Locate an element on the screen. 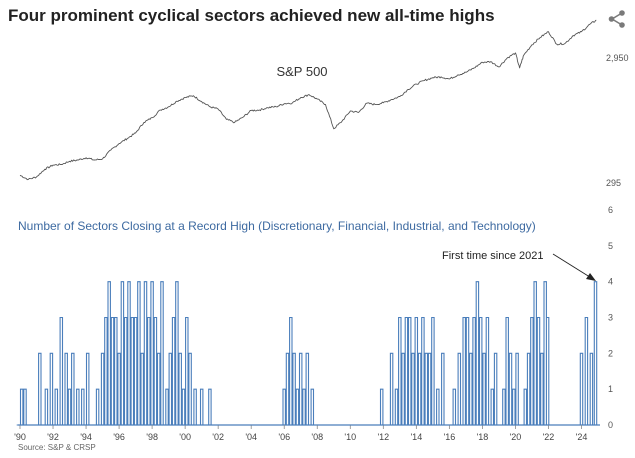 The width and height of the screenshot is (635, 458). x-axis-tick-label: '18 is located at coordinates (483, 437).